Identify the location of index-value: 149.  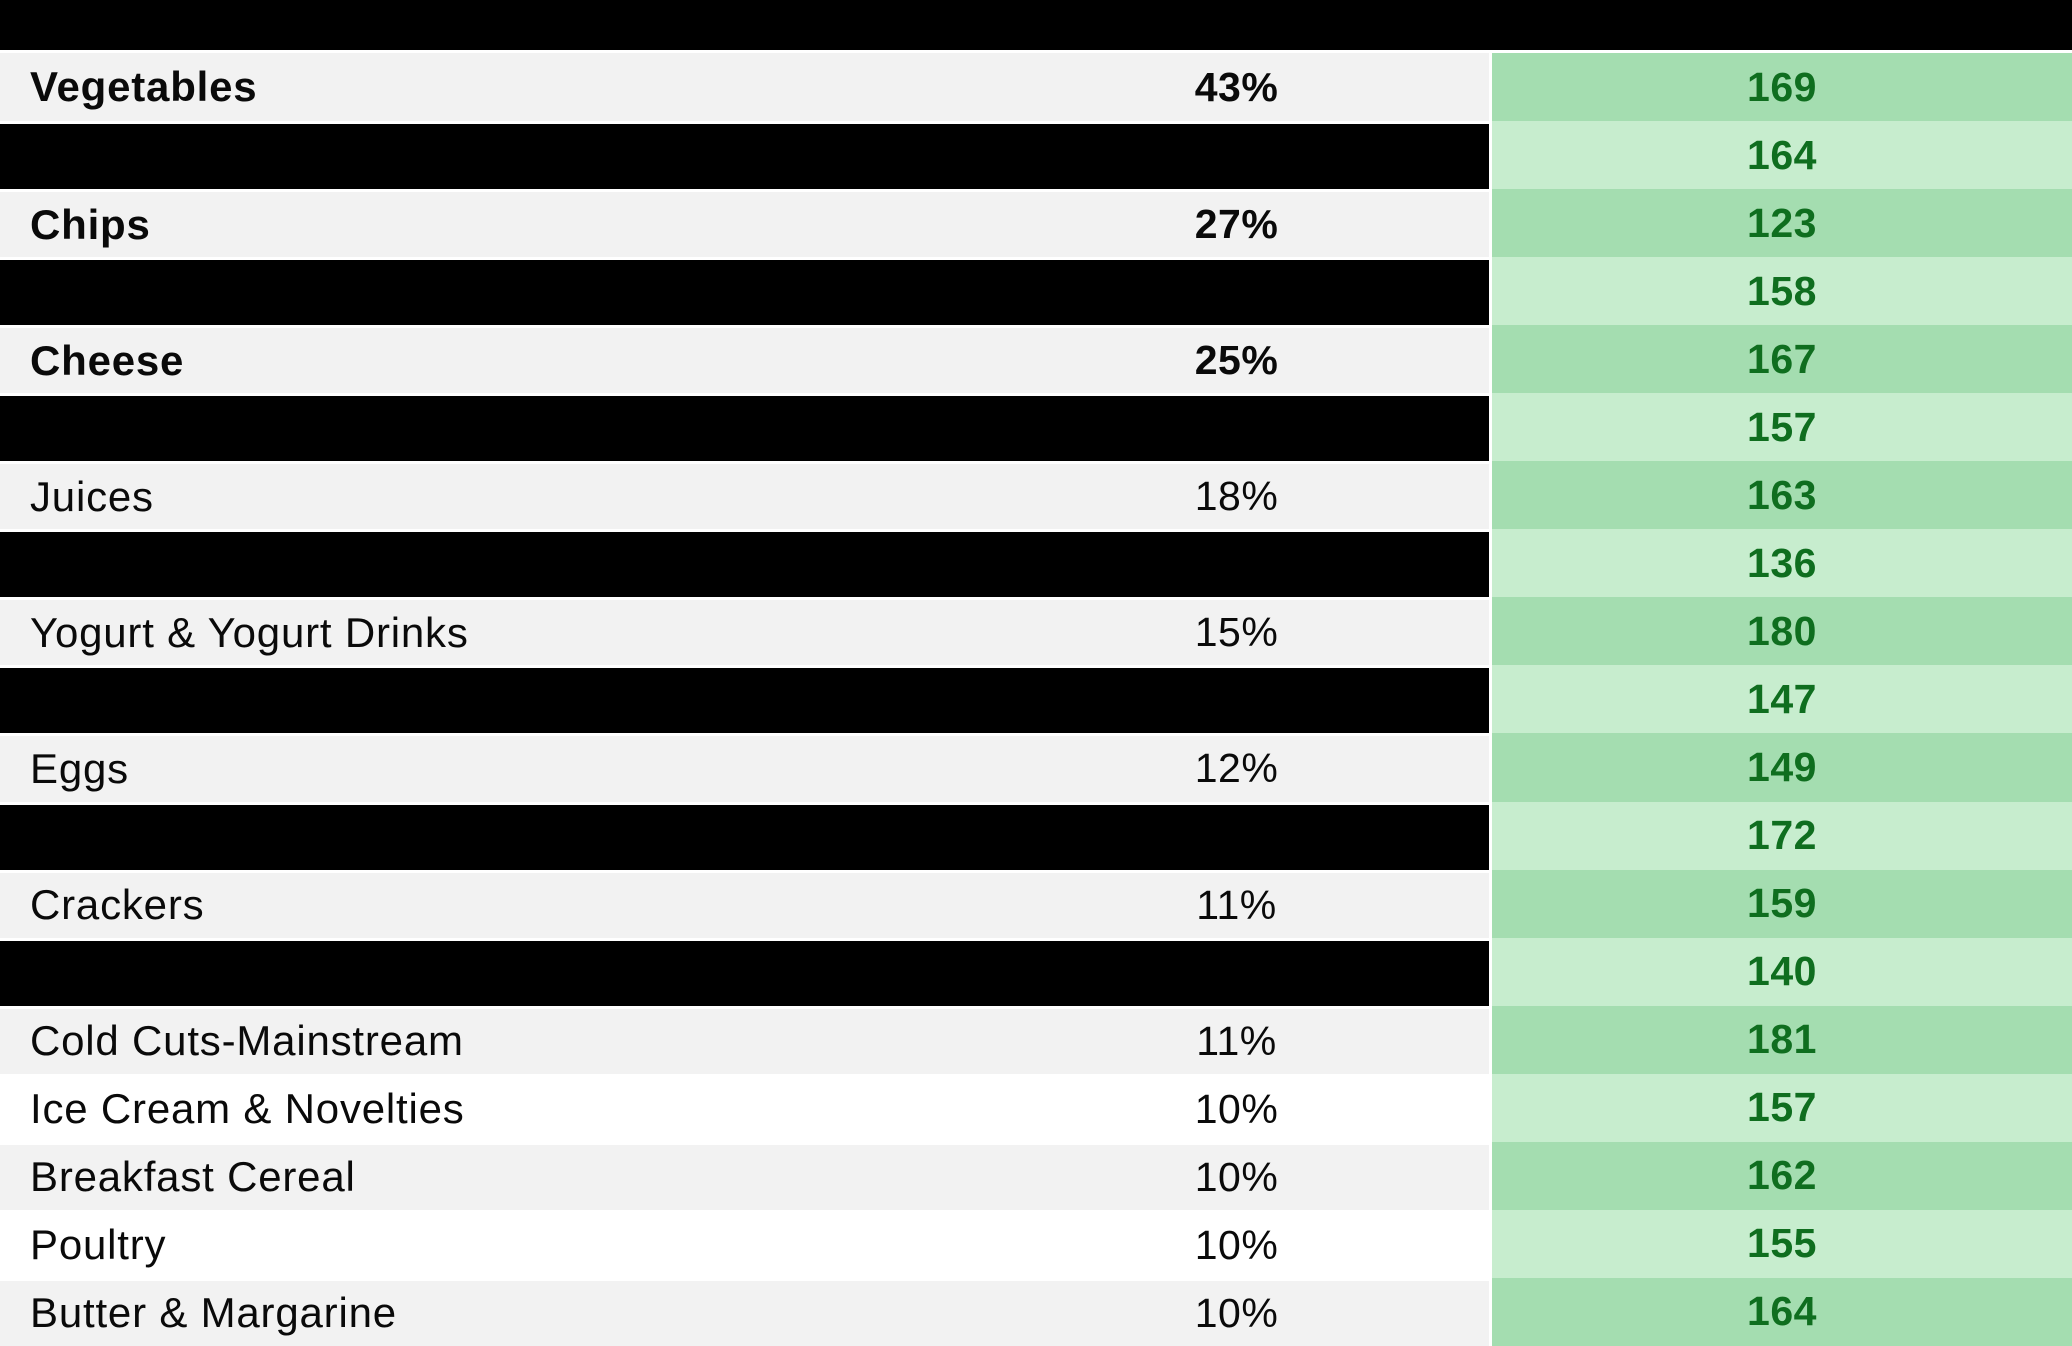
(1782, 766).